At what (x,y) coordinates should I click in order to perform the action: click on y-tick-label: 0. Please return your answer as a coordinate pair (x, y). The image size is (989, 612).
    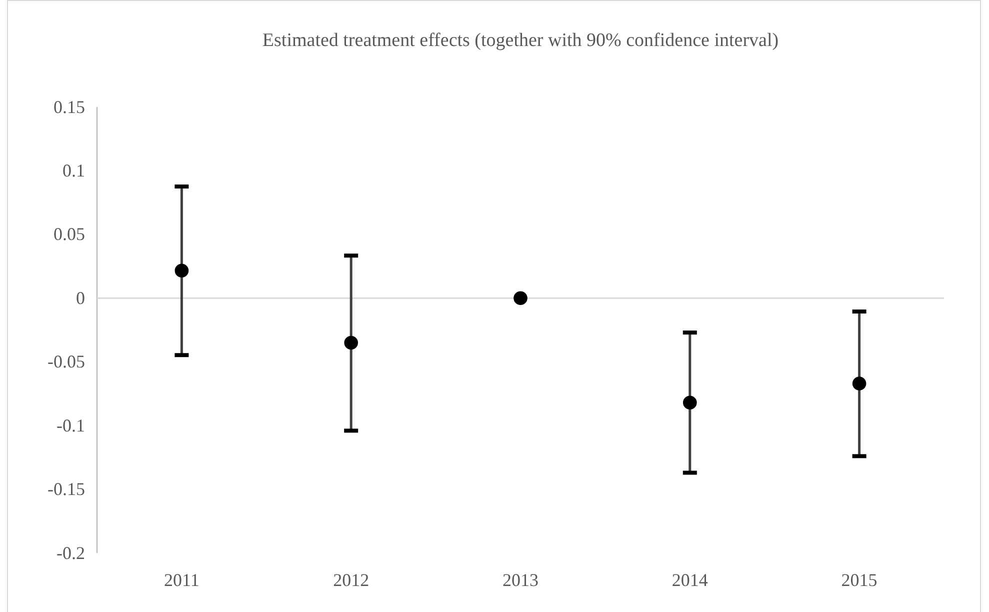
    Looking at the image, I should click on (80, 298).